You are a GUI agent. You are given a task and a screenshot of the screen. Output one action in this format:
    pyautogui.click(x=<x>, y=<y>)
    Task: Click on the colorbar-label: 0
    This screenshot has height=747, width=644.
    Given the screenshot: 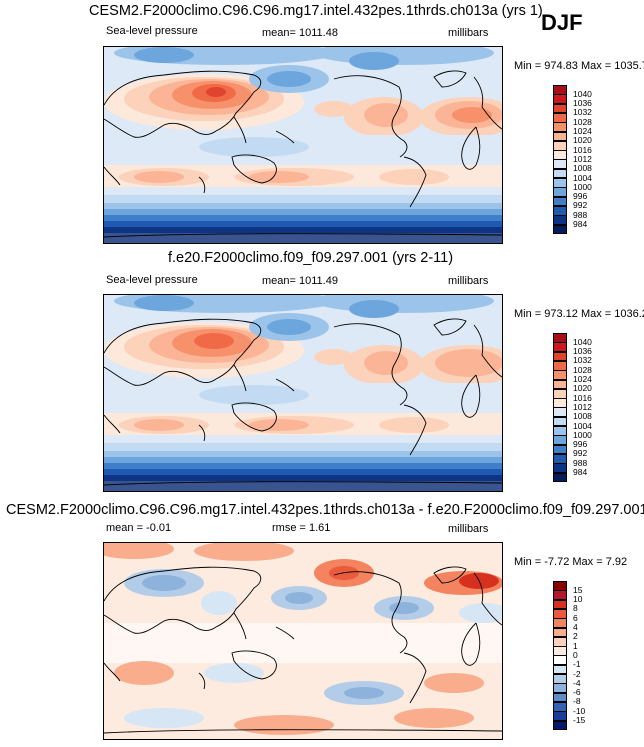 What is the action you would take?
    pyautogui.click(x=575, y=654)
    